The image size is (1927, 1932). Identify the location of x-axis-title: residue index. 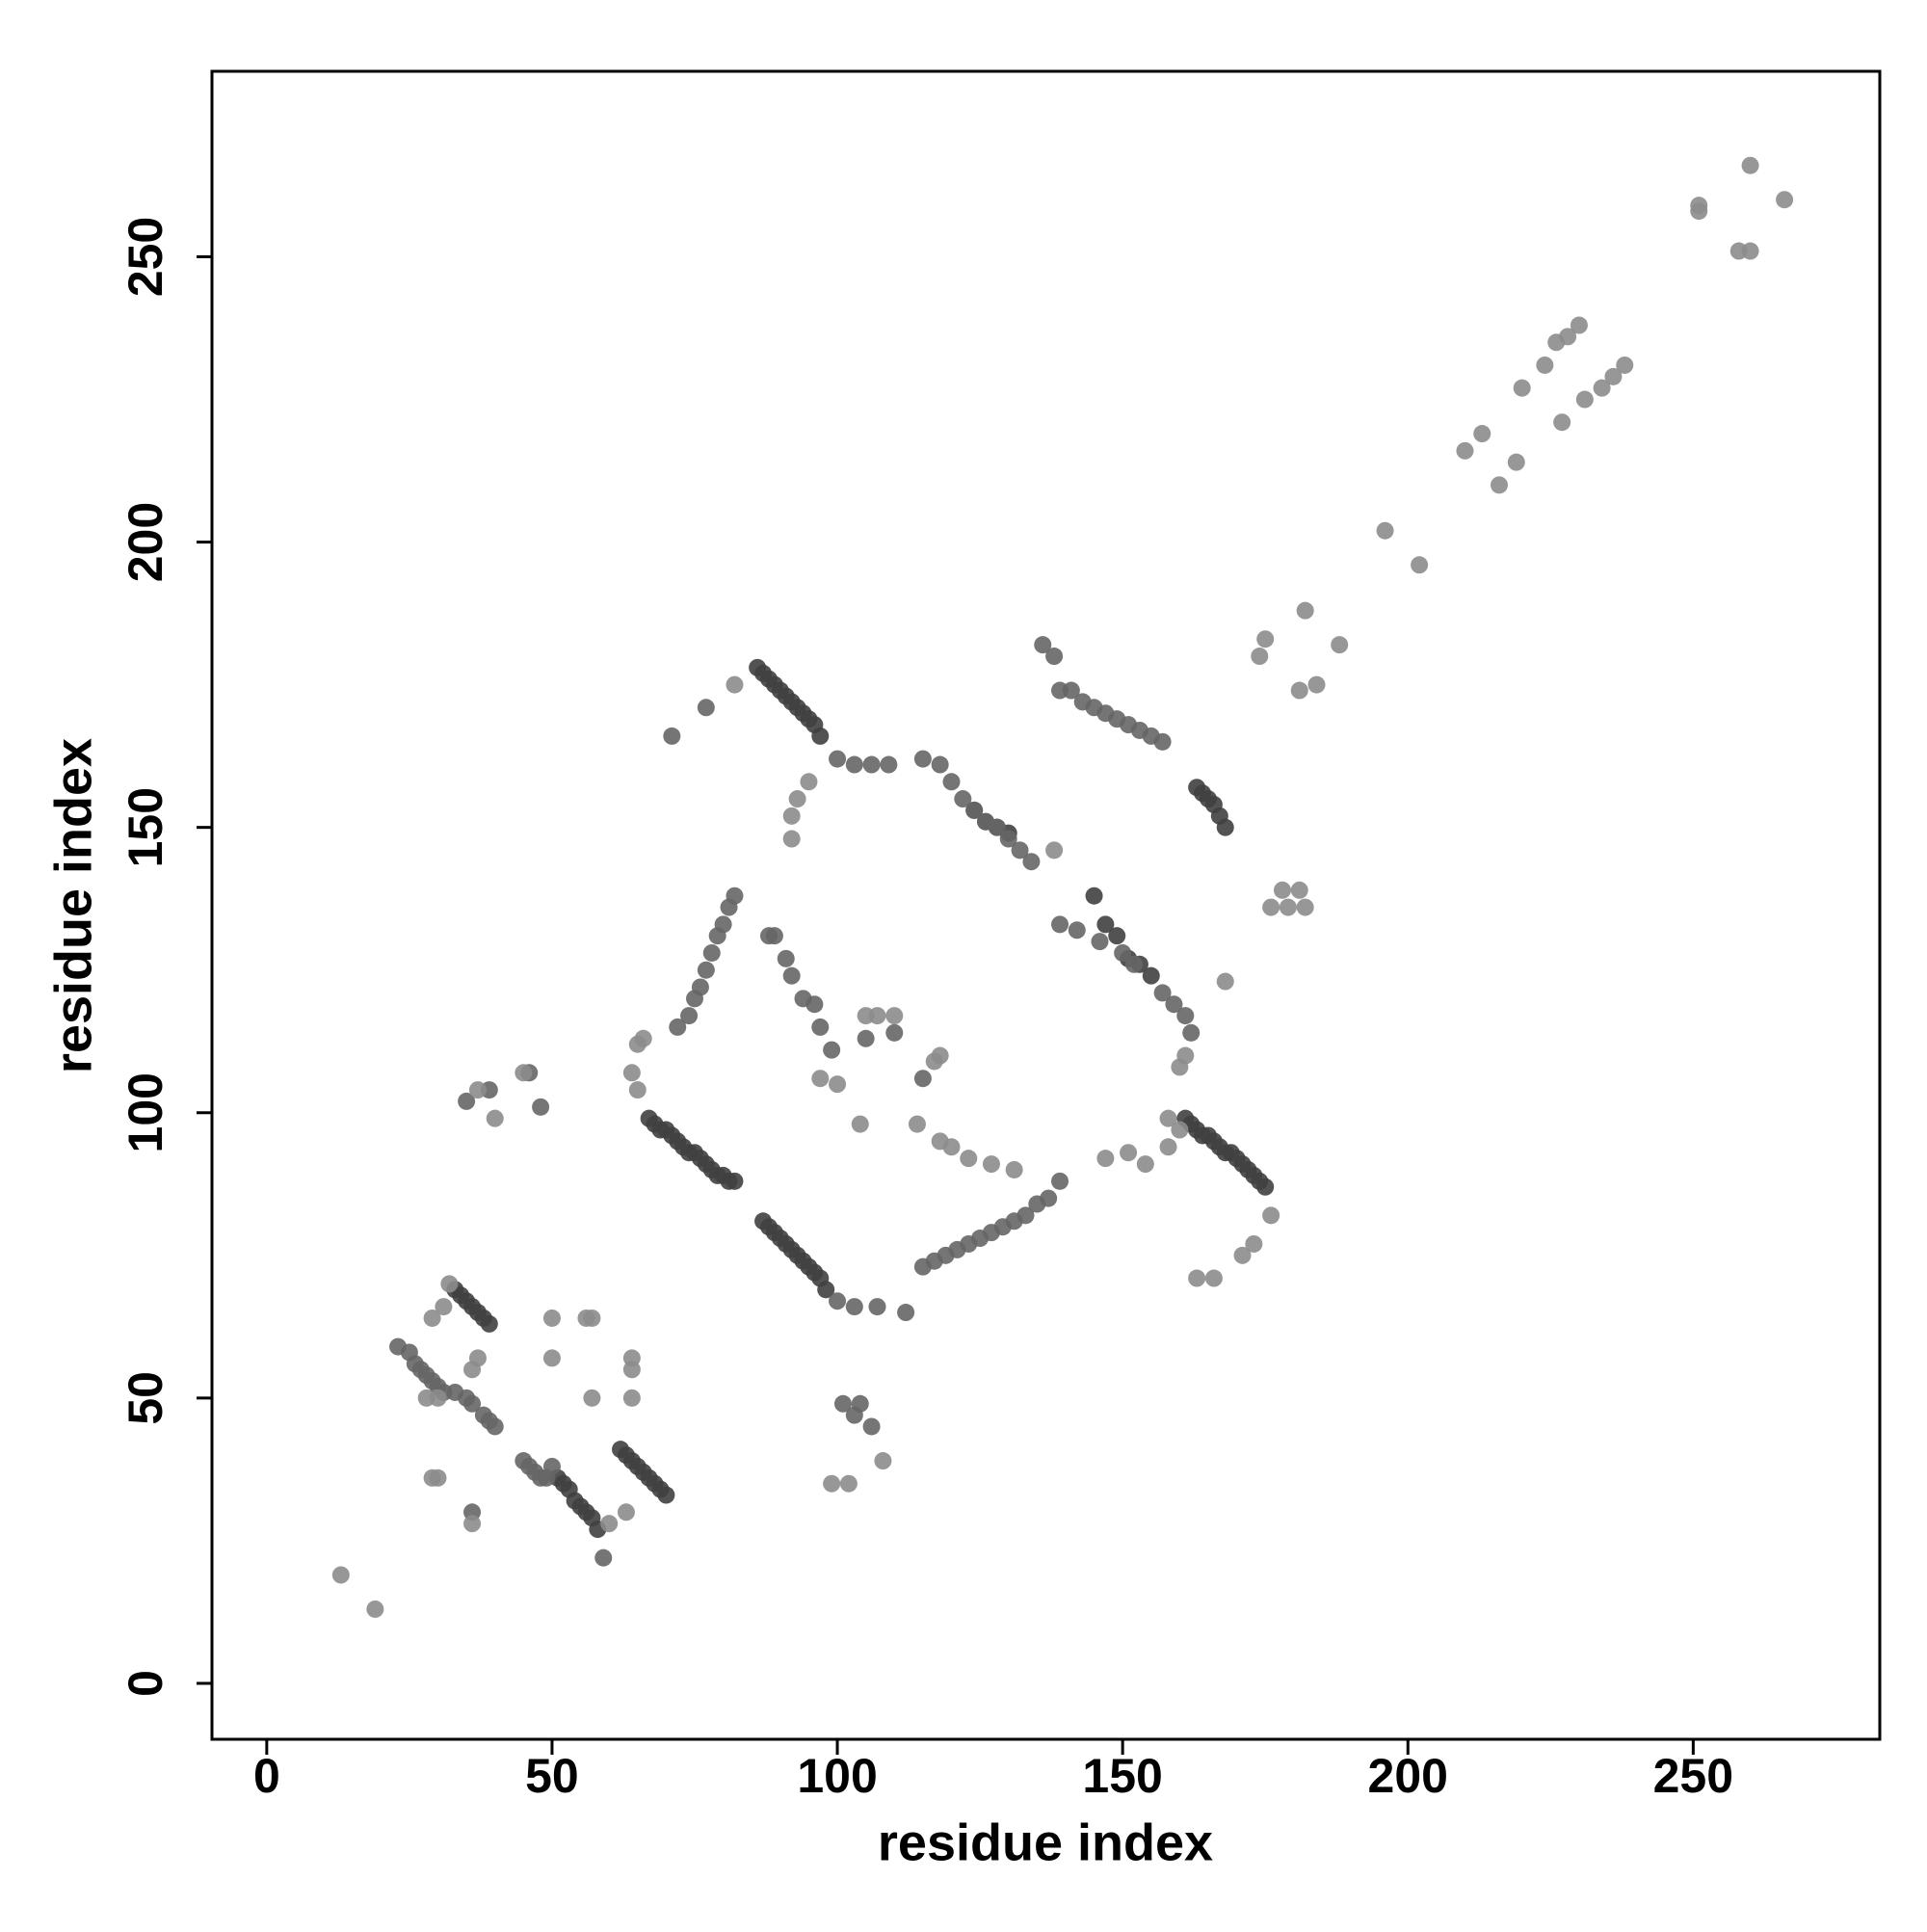
(1045, 1842).